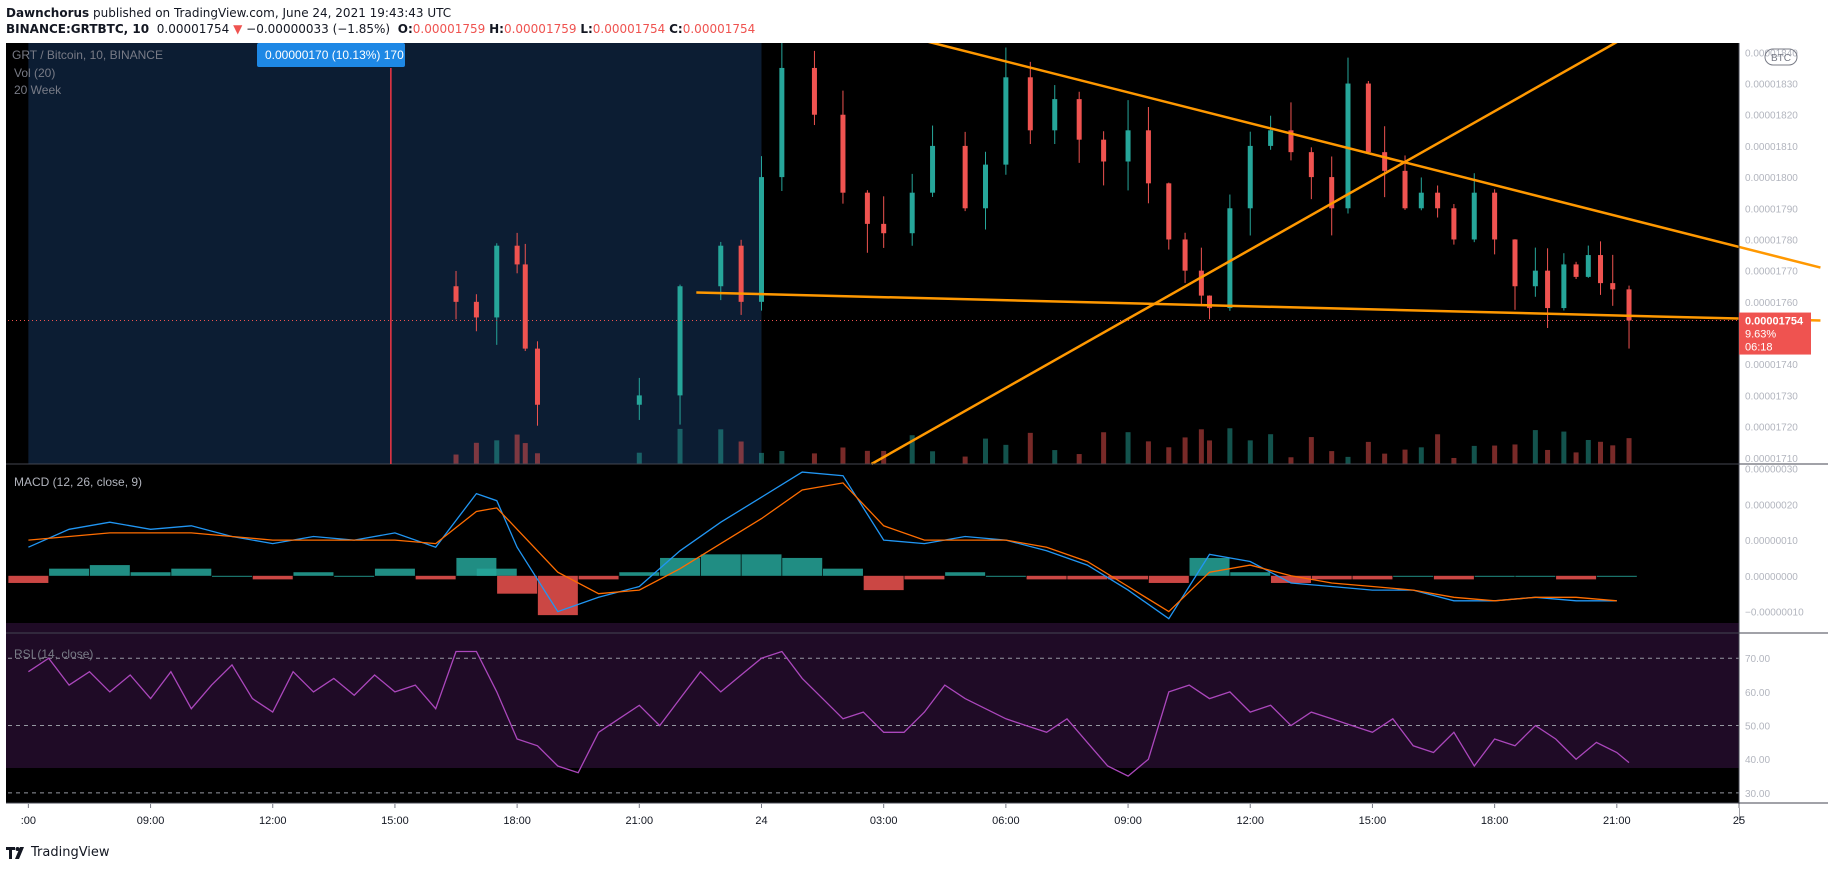 The width and height of the screenshot is (1828, 872). I want to click on open-label: O:, so click(405, 29).